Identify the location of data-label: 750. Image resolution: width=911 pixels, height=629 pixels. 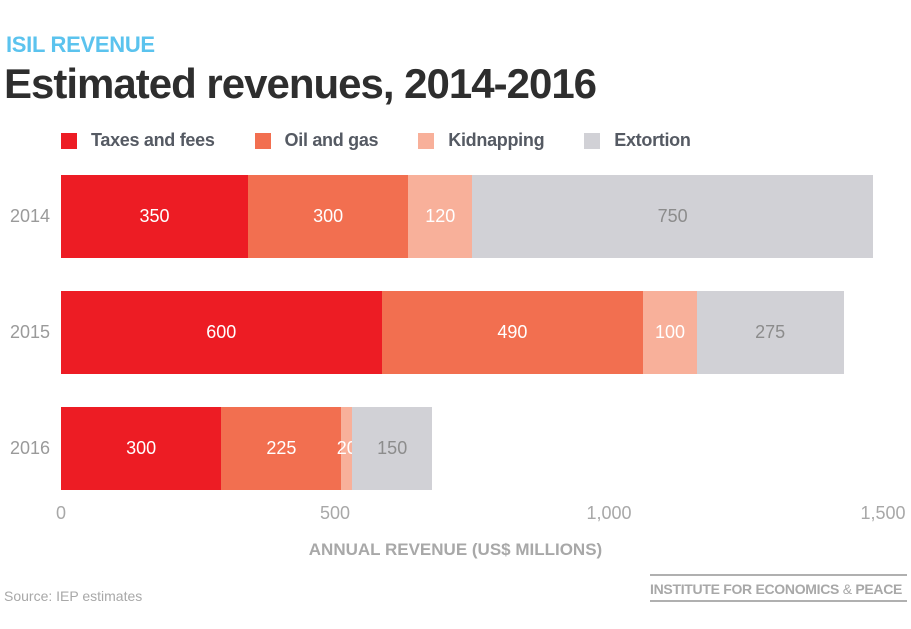
(672, 216).